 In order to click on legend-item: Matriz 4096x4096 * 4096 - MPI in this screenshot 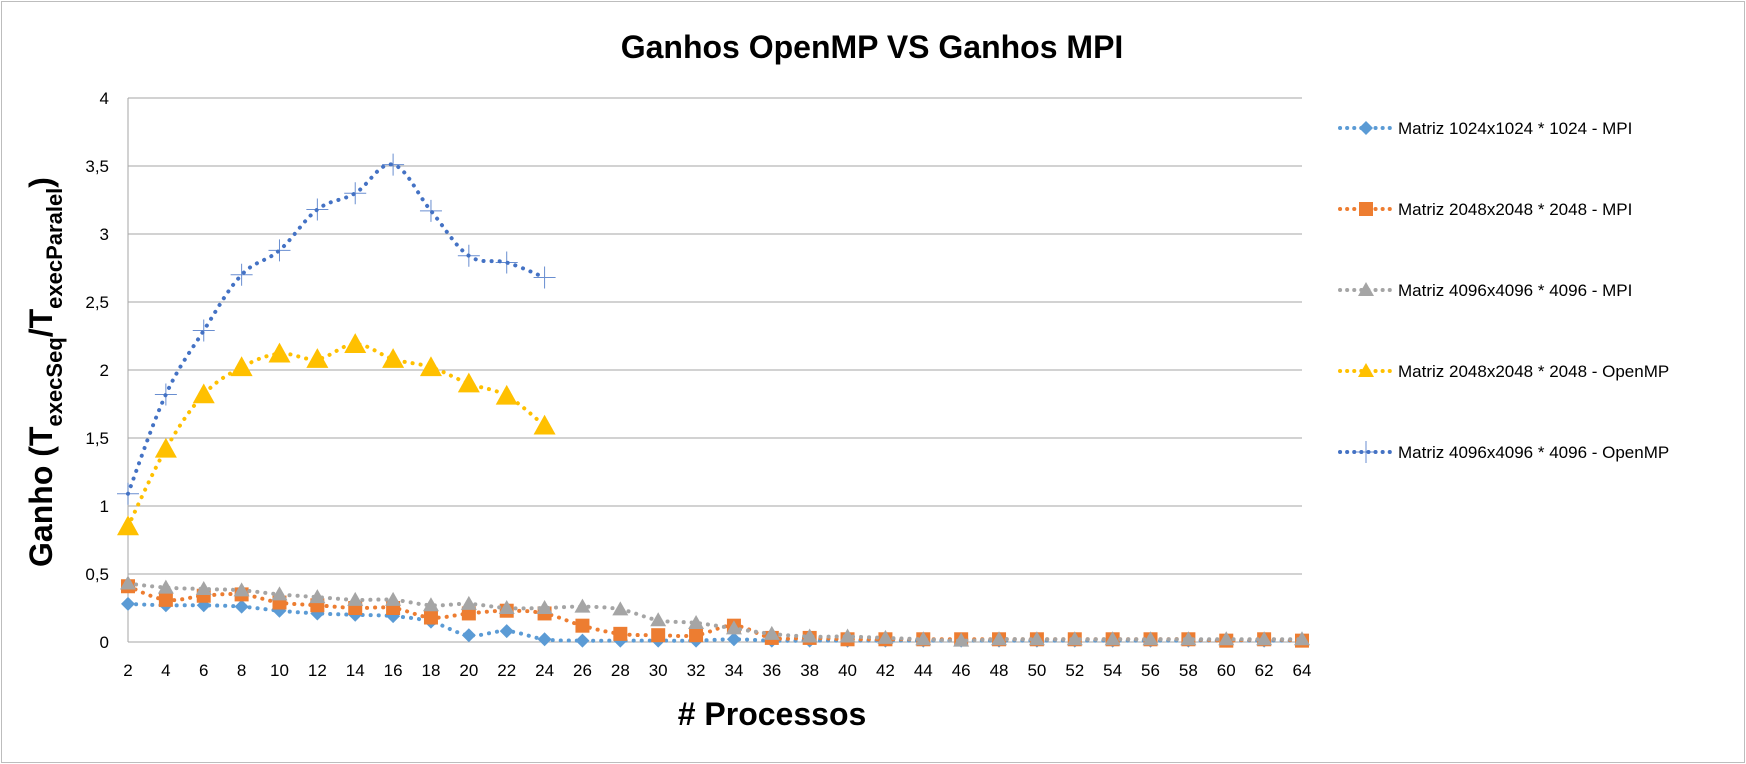, I will do `click(1485, 290)`.